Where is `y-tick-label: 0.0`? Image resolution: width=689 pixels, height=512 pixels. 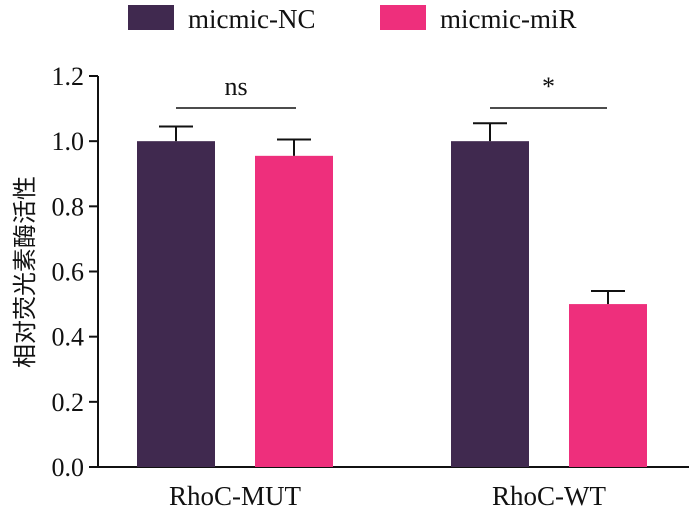
y-tick-label: 0.0 is located at coordinates (68, 467).